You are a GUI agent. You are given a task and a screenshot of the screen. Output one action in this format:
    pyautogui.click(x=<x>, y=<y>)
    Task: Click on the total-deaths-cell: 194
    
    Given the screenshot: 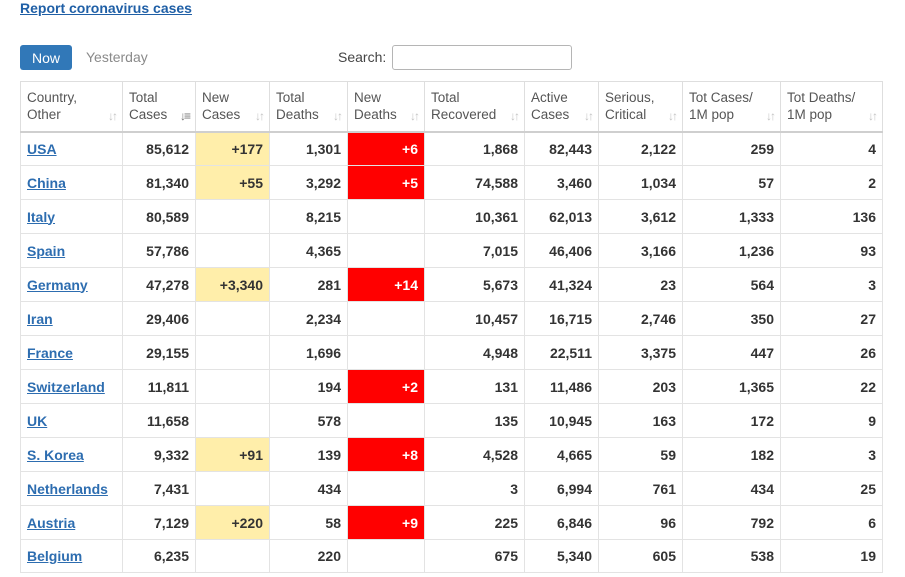 What is the action you would take?
    pyautogui.click(x=308, y=386)
    